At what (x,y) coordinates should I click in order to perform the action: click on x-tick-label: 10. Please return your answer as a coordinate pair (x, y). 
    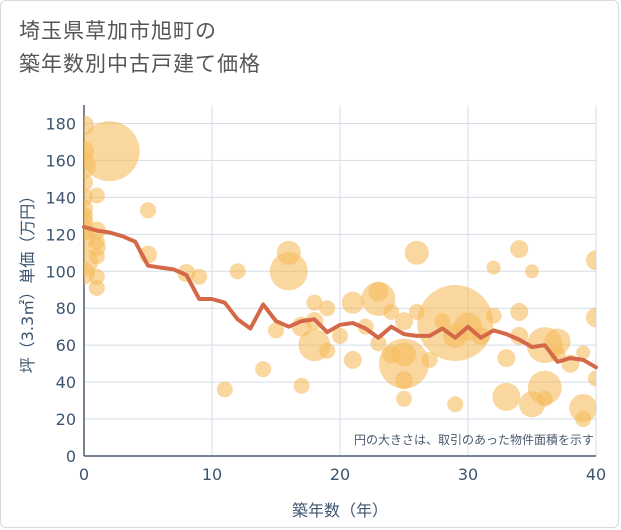
    Looking at the image, I should click on (212, 474).